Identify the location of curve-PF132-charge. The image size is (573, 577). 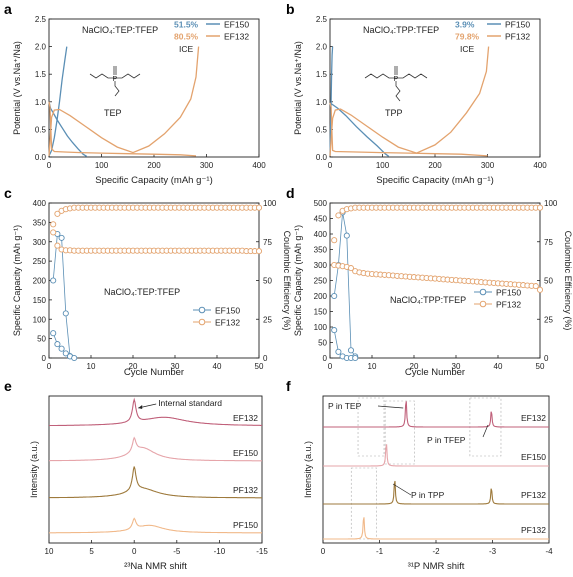
(409, 101).